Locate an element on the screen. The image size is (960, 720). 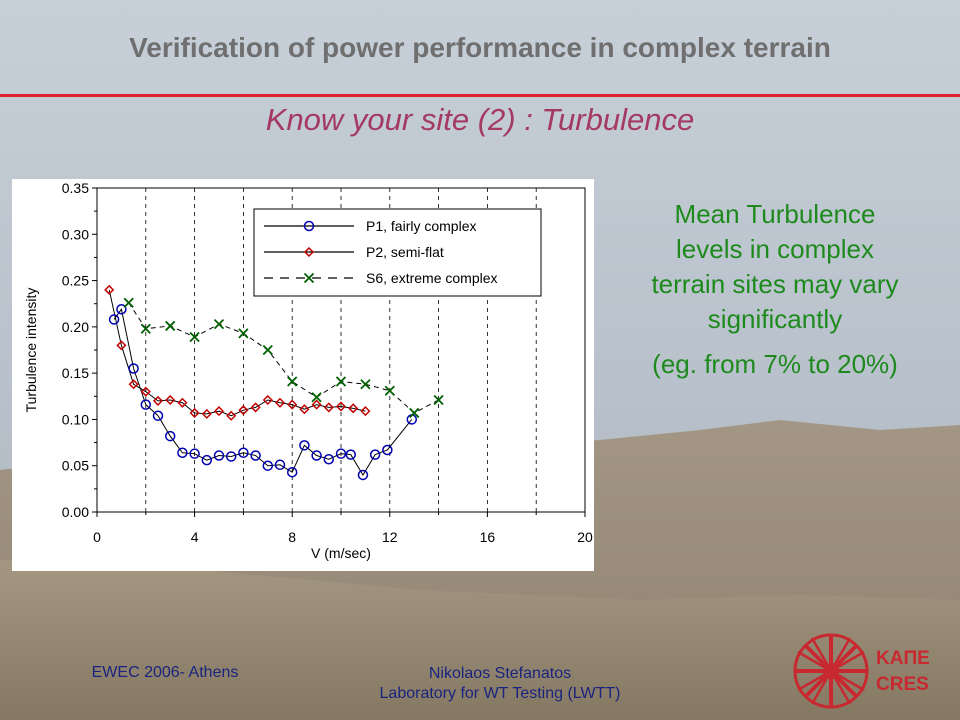
x-tick-label: 20 is located at coordinates (585, 537).